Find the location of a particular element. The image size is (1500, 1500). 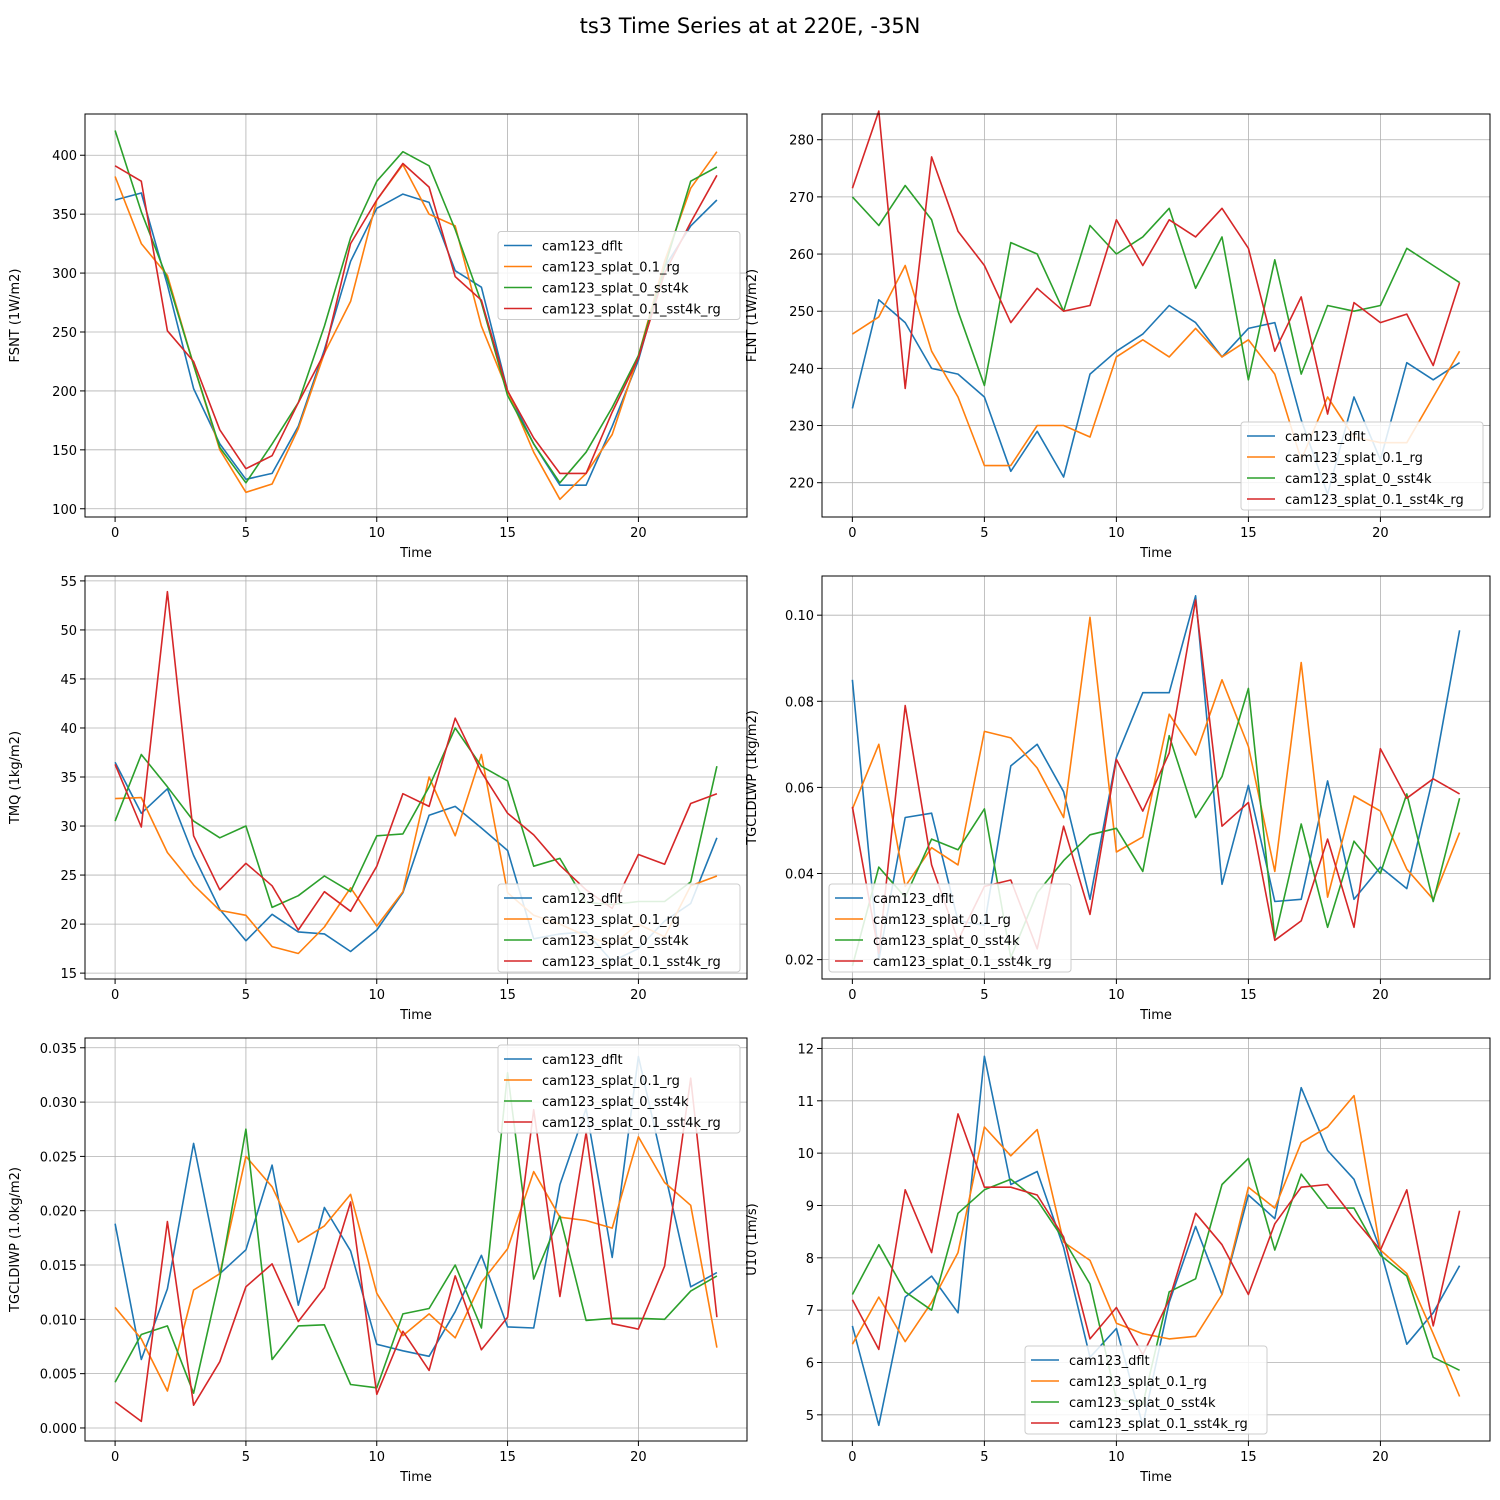

y-tick-label: 0.035 is located at coordinates (58, 1049).